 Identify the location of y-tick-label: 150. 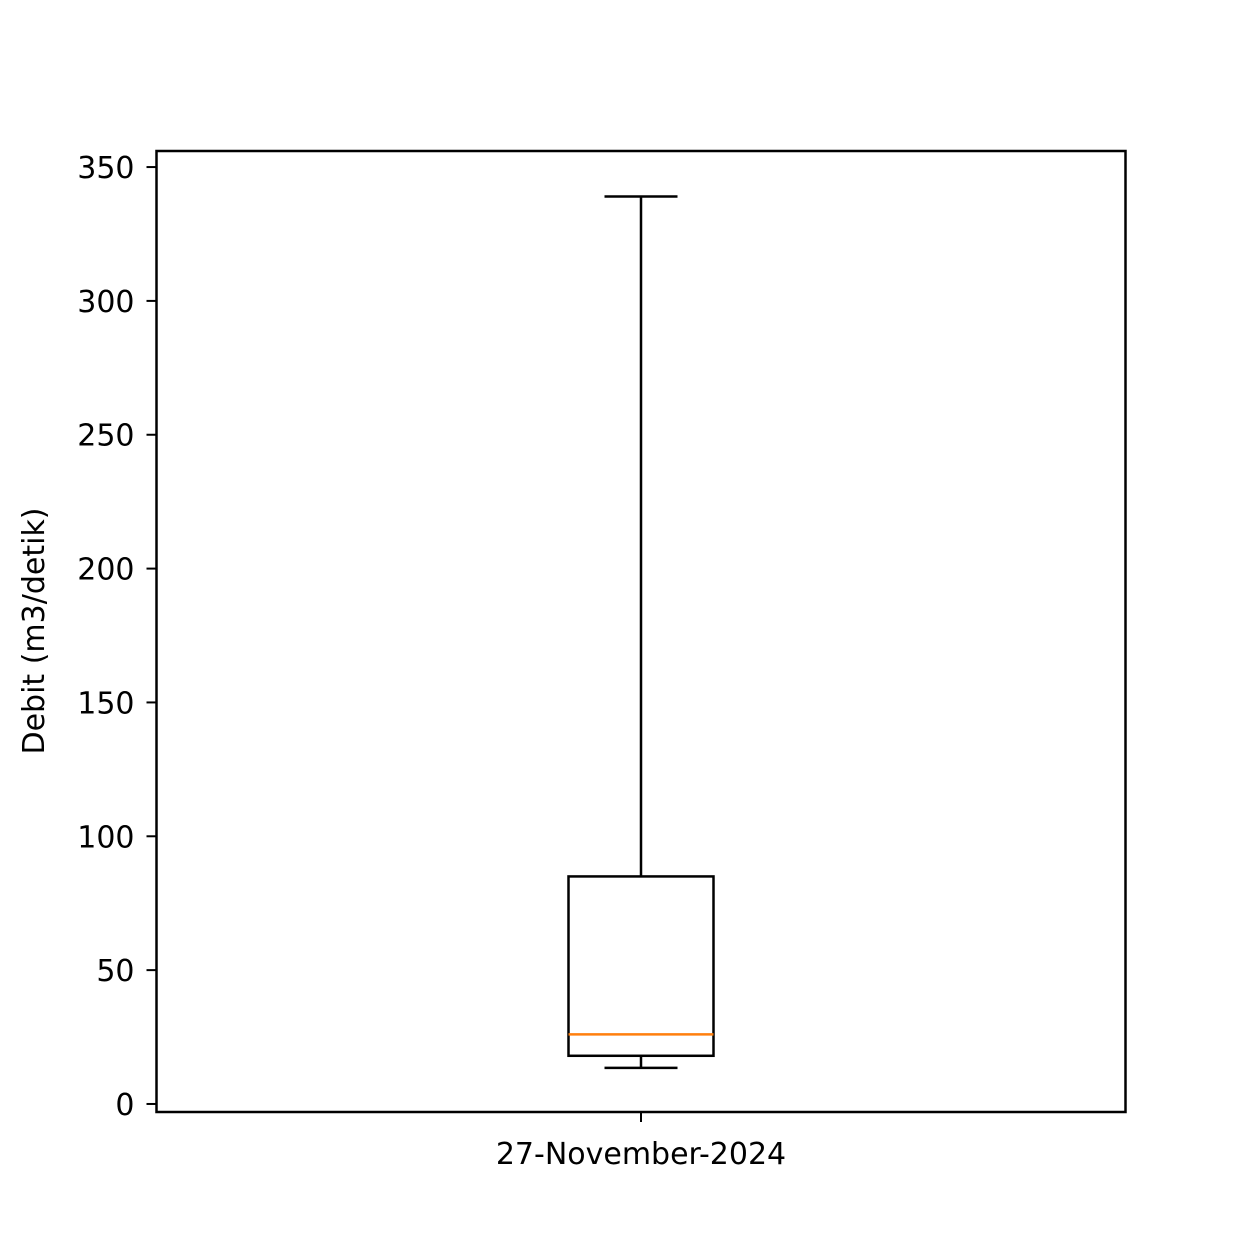
(105, 703).